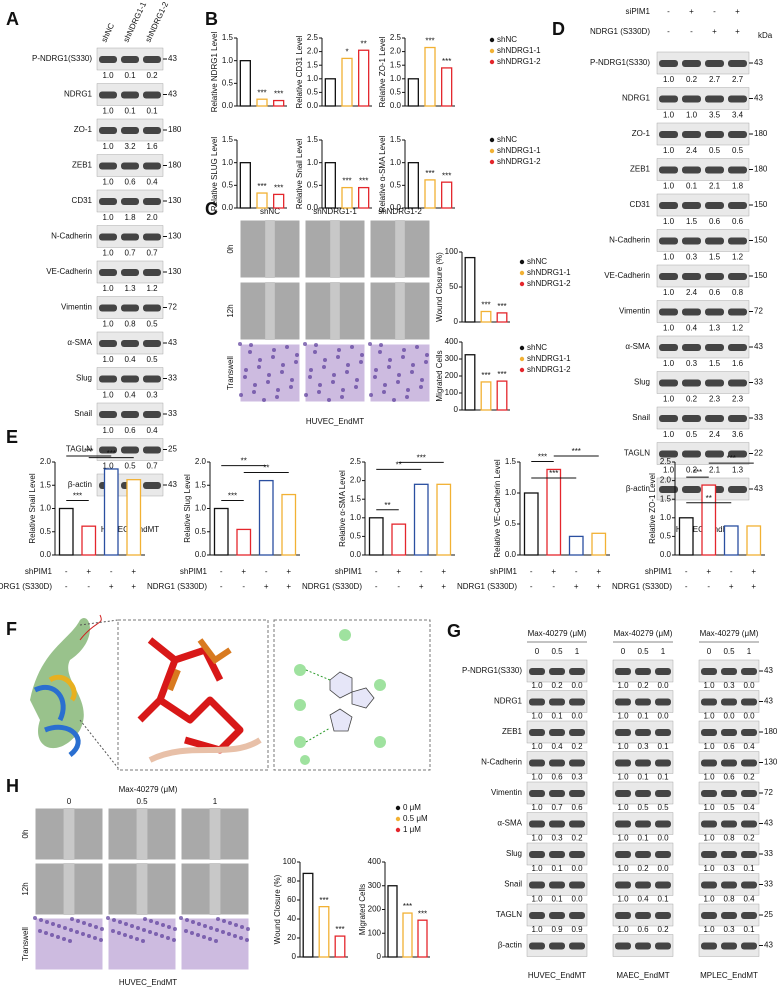 This screenshot has width=777, height=989. What do you see at coordinates (729, 975) in the screenshot?
I see `cell-label: MPLEC_EndMT` at bounding box center [729, 975].